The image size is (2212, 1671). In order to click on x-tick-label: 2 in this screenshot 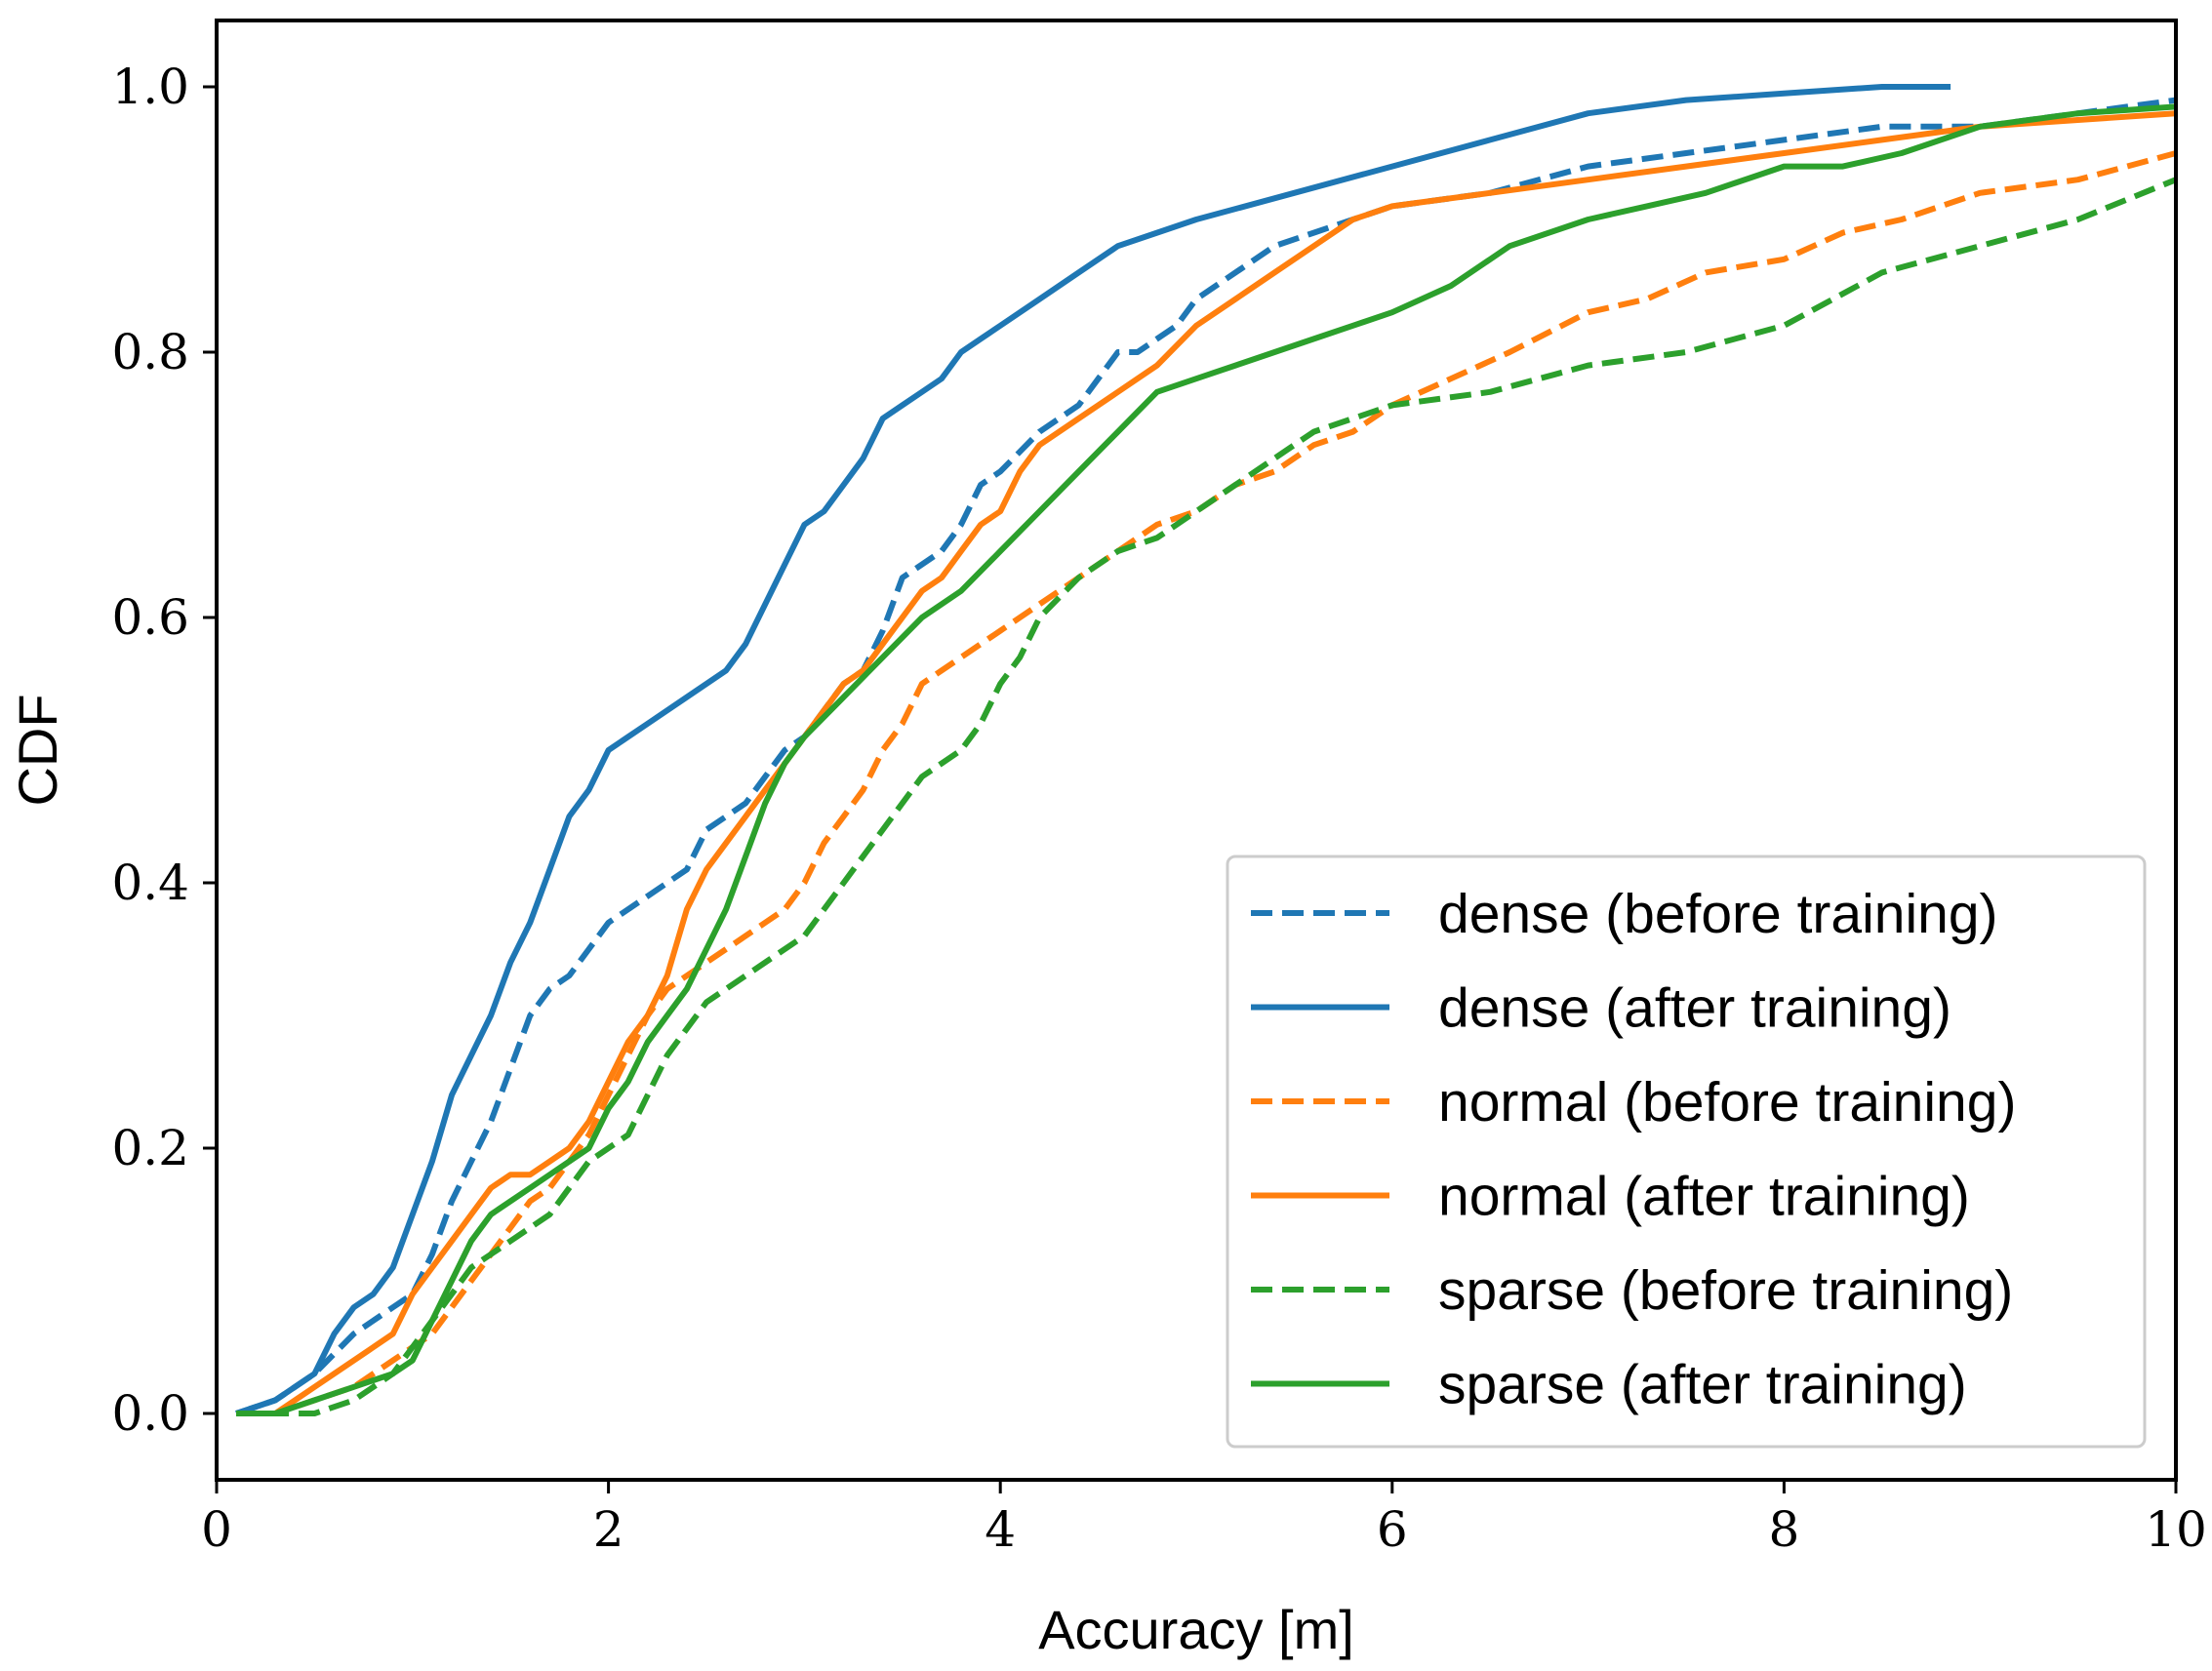, I will do `click(608, 1529)`.